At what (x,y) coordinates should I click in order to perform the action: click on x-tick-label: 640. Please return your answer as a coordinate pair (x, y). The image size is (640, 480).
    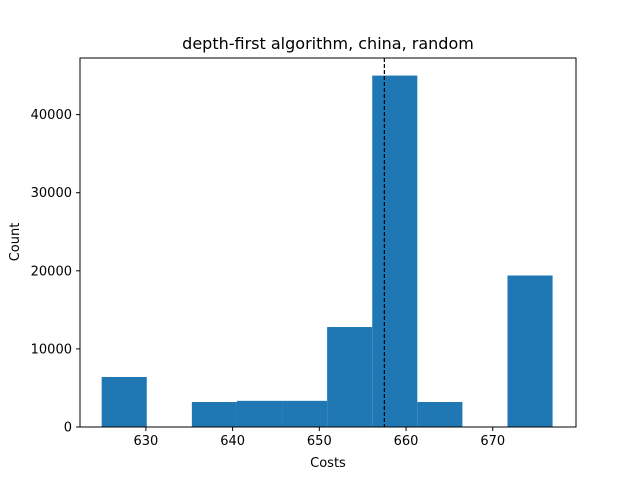
    Looking at the image, I should click on (232, 441).